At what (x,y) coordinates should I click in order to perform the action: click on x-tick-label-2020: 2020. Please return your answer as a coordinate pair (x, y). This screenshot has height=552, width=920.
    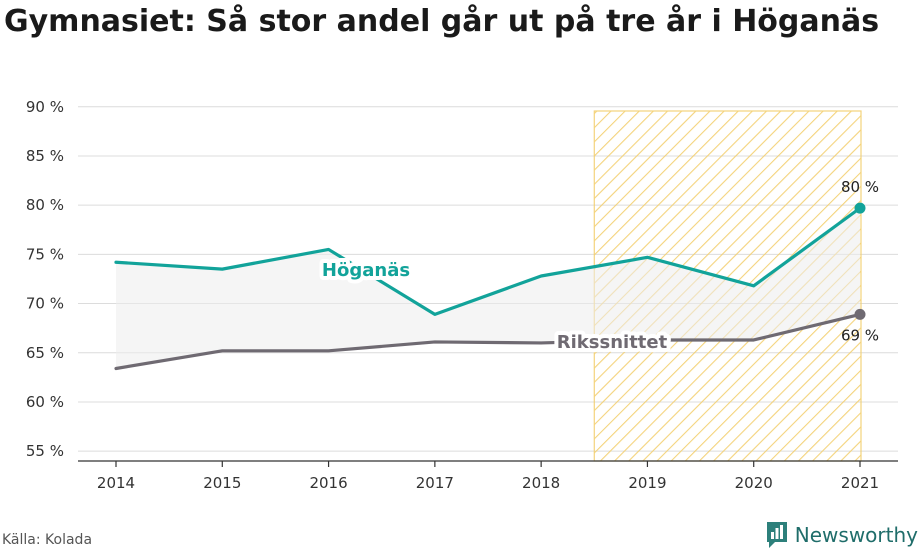
    Looking at the image, I should click on (754, 483).